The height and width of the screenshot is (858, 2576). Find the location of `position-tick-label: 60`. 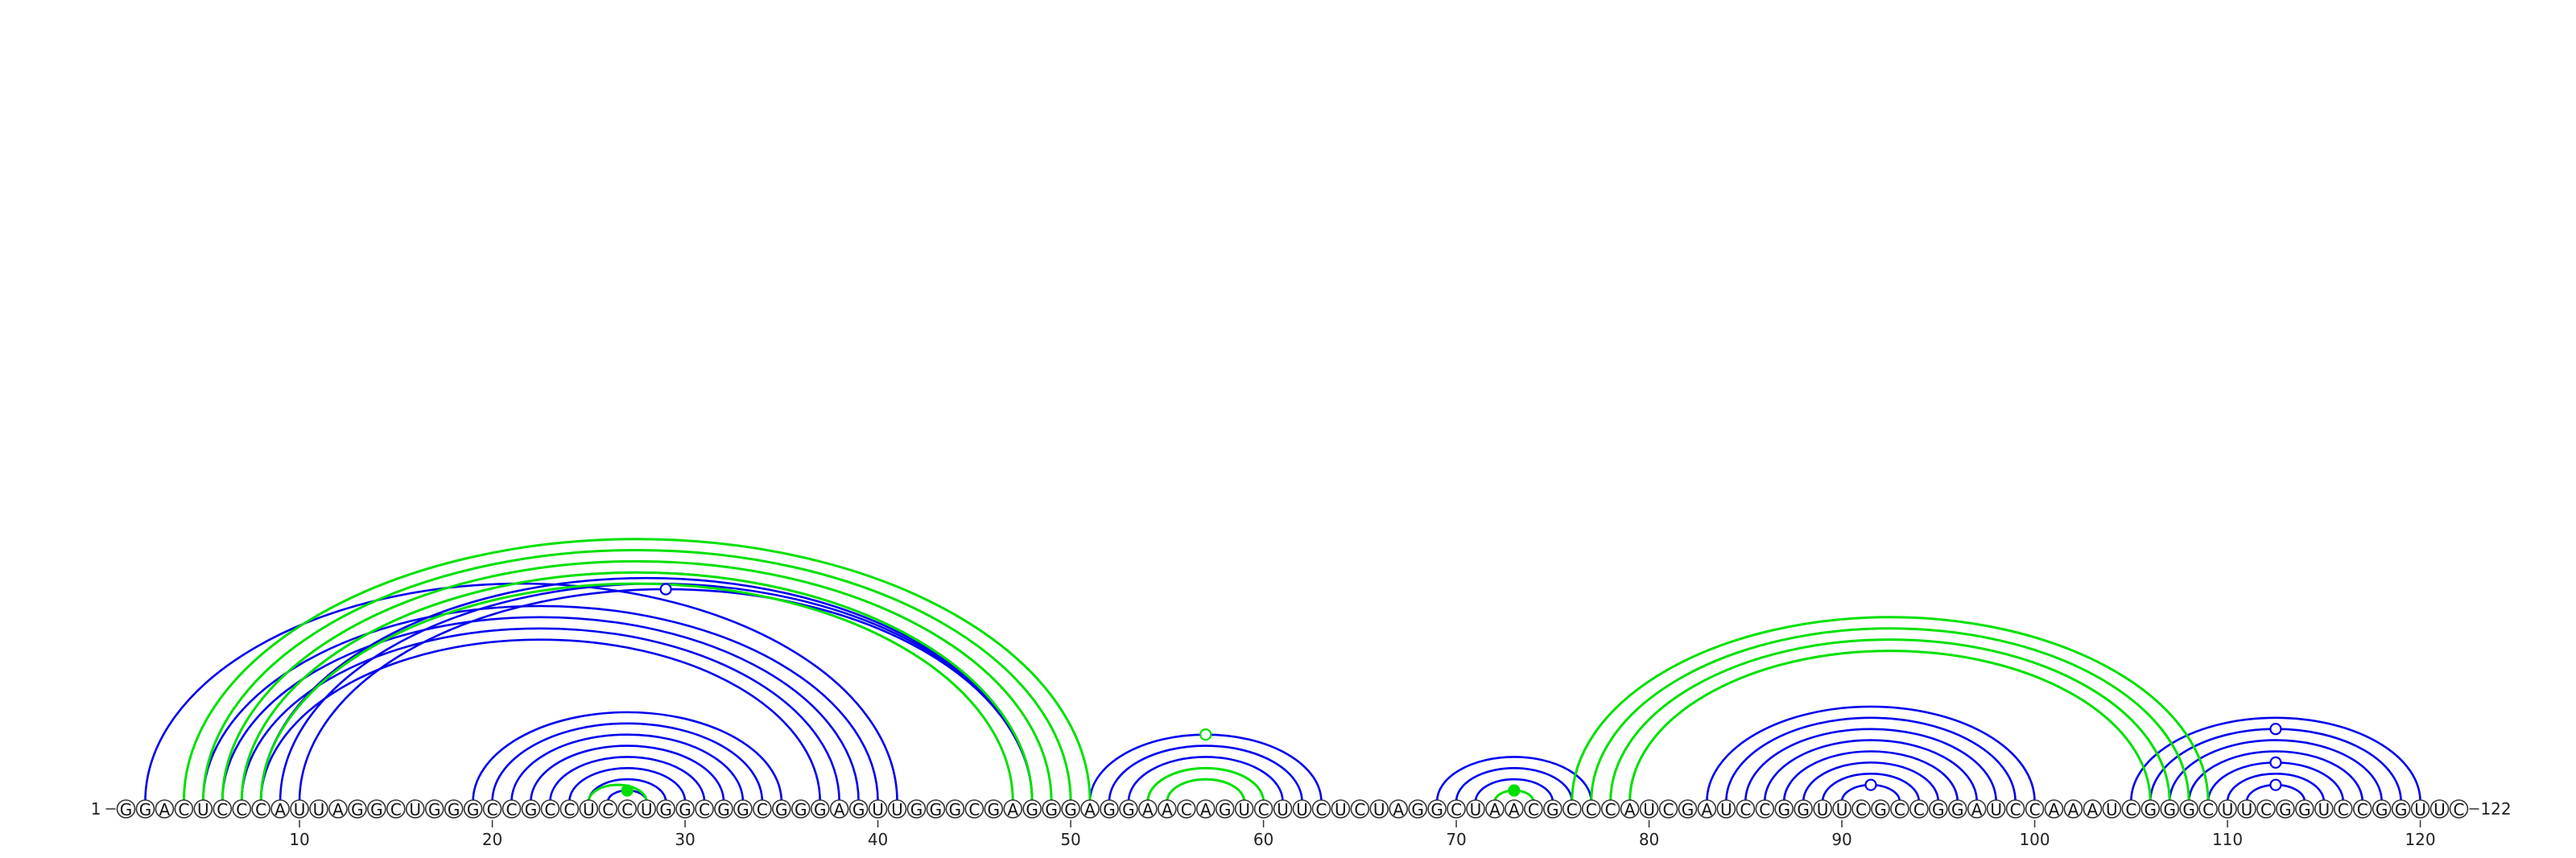

position-tick-label: 60 is located at coordinates (1263, 839).